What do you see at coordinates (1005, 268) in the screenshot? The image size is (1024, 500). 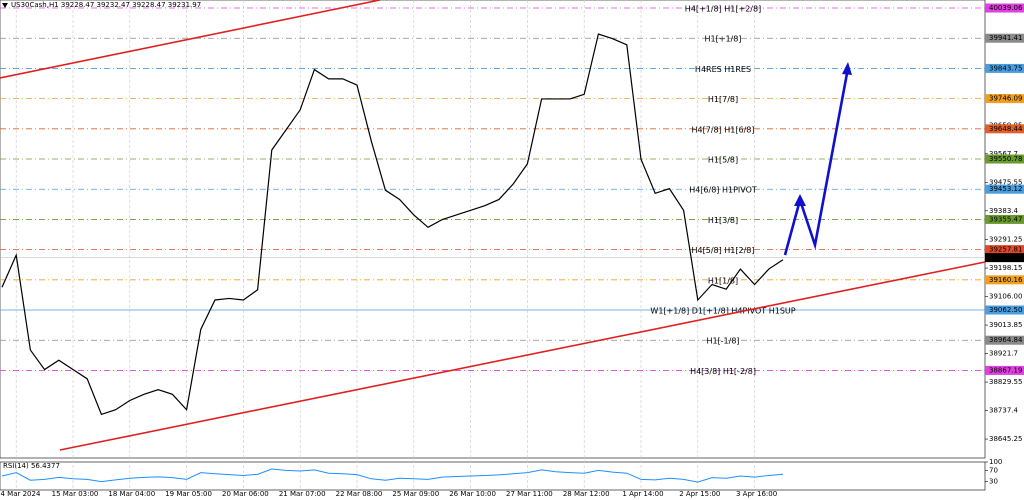 I see `y-tick-label: 39198.15` at bounding box center [1005, 268].